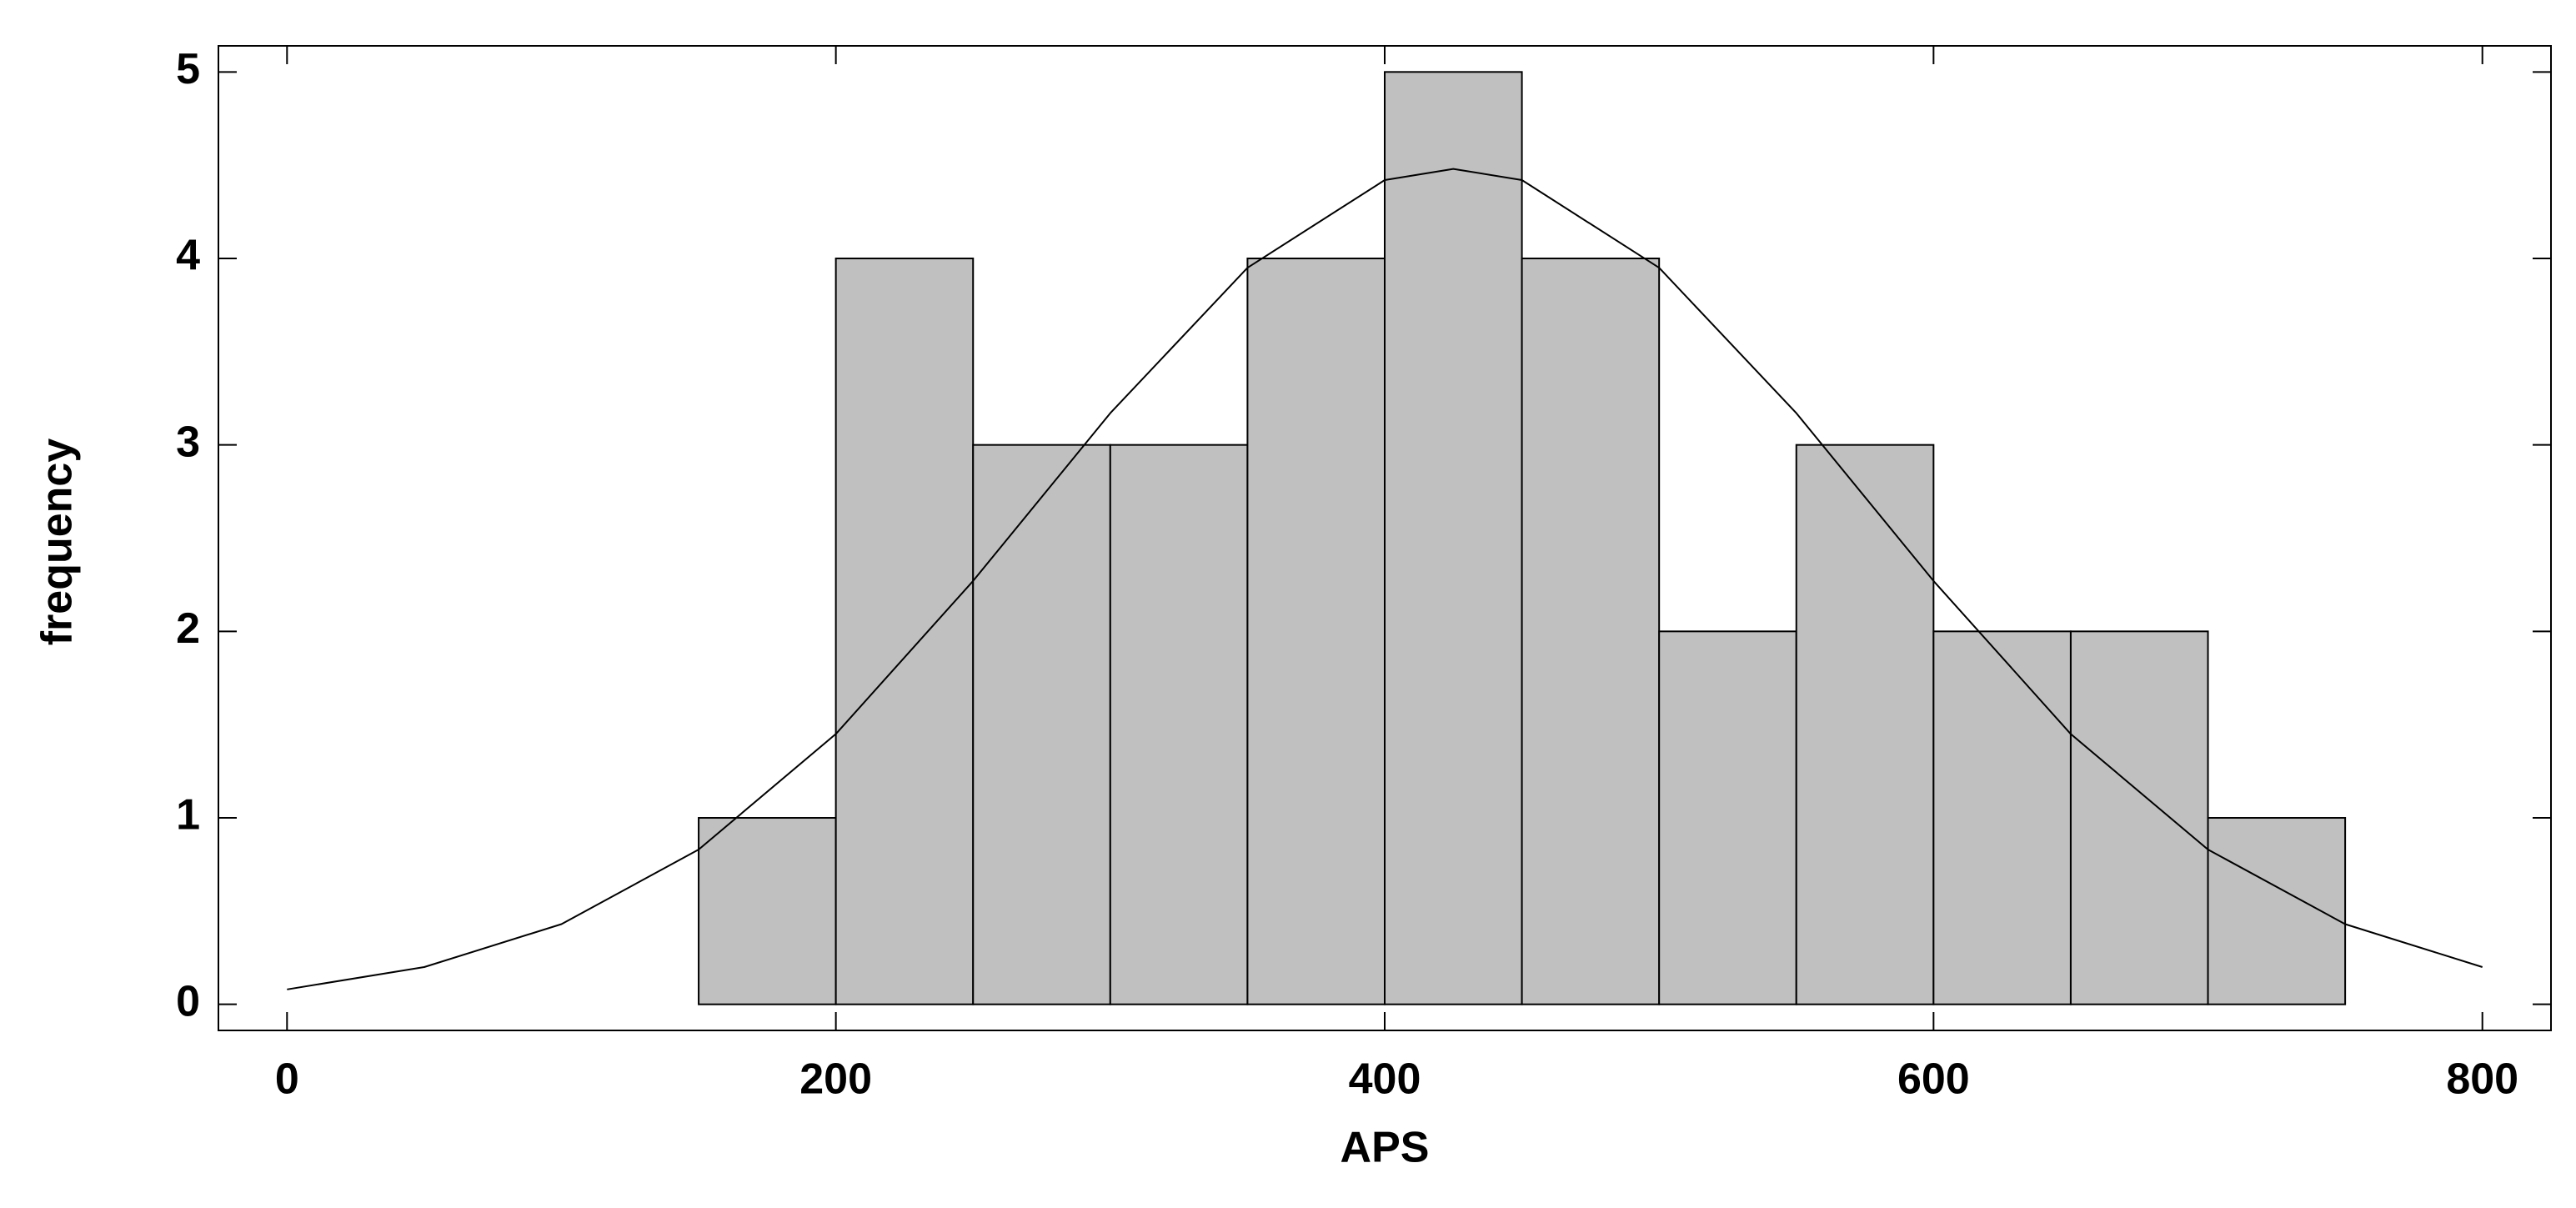 This screenshot has height=1208, width=2576. I want to click on y-axis-label: frequency, so click(57, 542).